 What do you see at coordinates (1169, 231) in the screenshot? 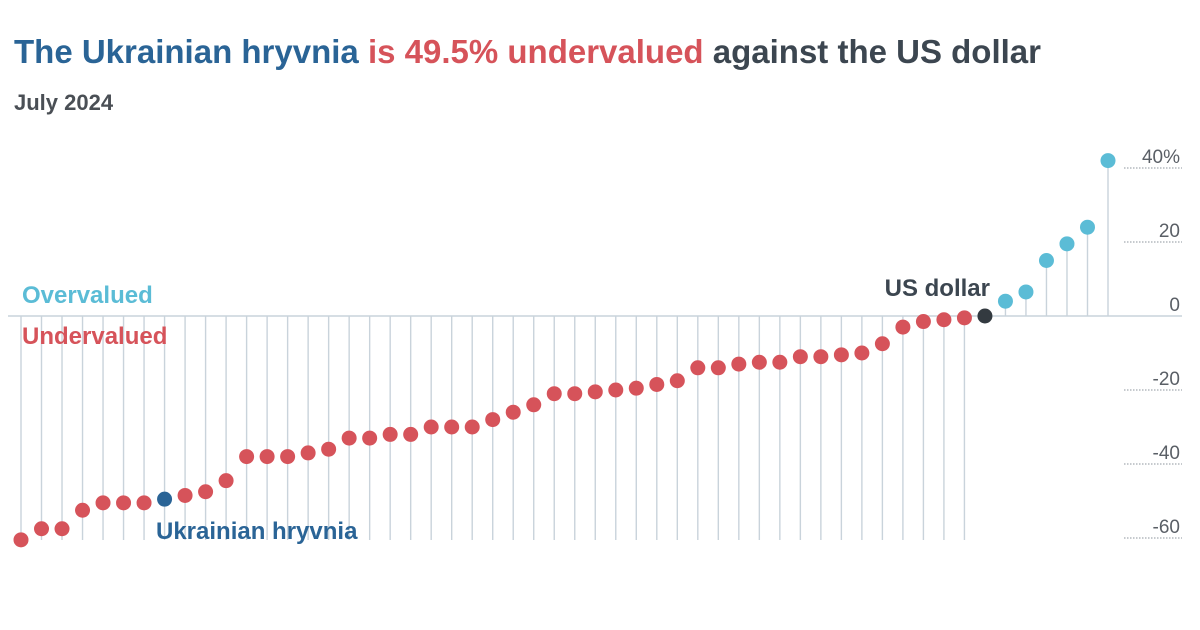
I see `y-tick-label: 20` at bounding box center [1169, 231].